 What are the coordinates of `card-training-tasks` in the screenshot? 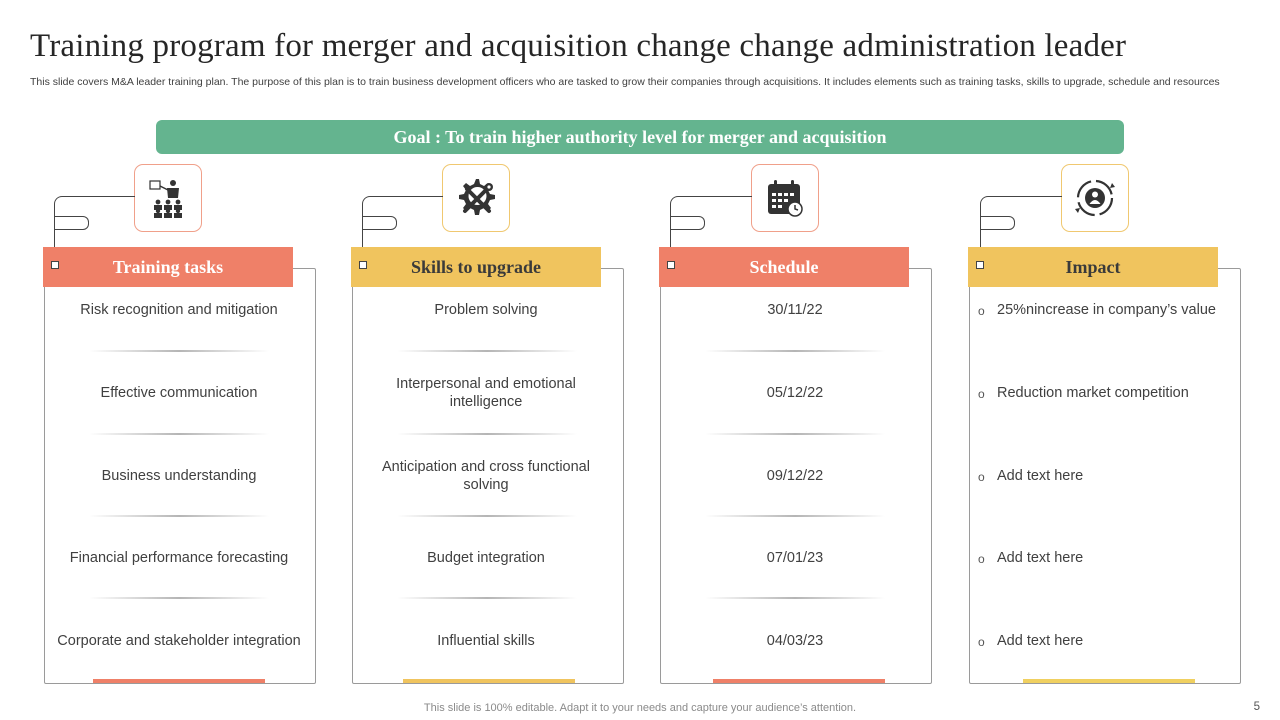 It's located at (180, 476).